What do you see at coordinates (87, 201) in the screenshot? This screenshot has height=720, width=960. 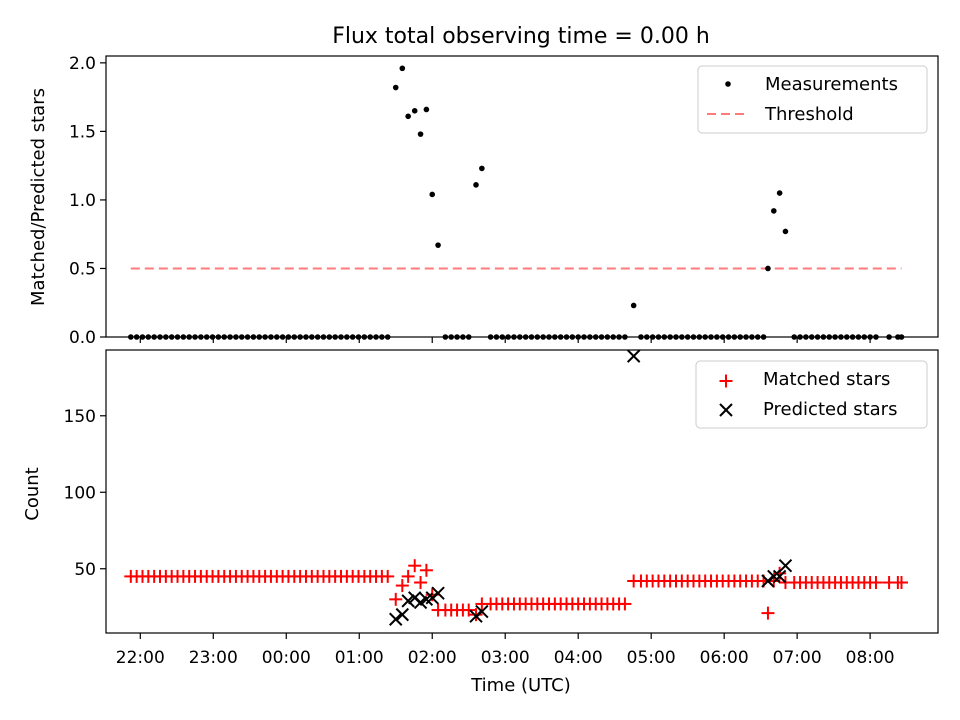 I see `ratio-y-axis: 0.0 0.5 1.0 1.5 2.0` at bounding box center [87, 201].